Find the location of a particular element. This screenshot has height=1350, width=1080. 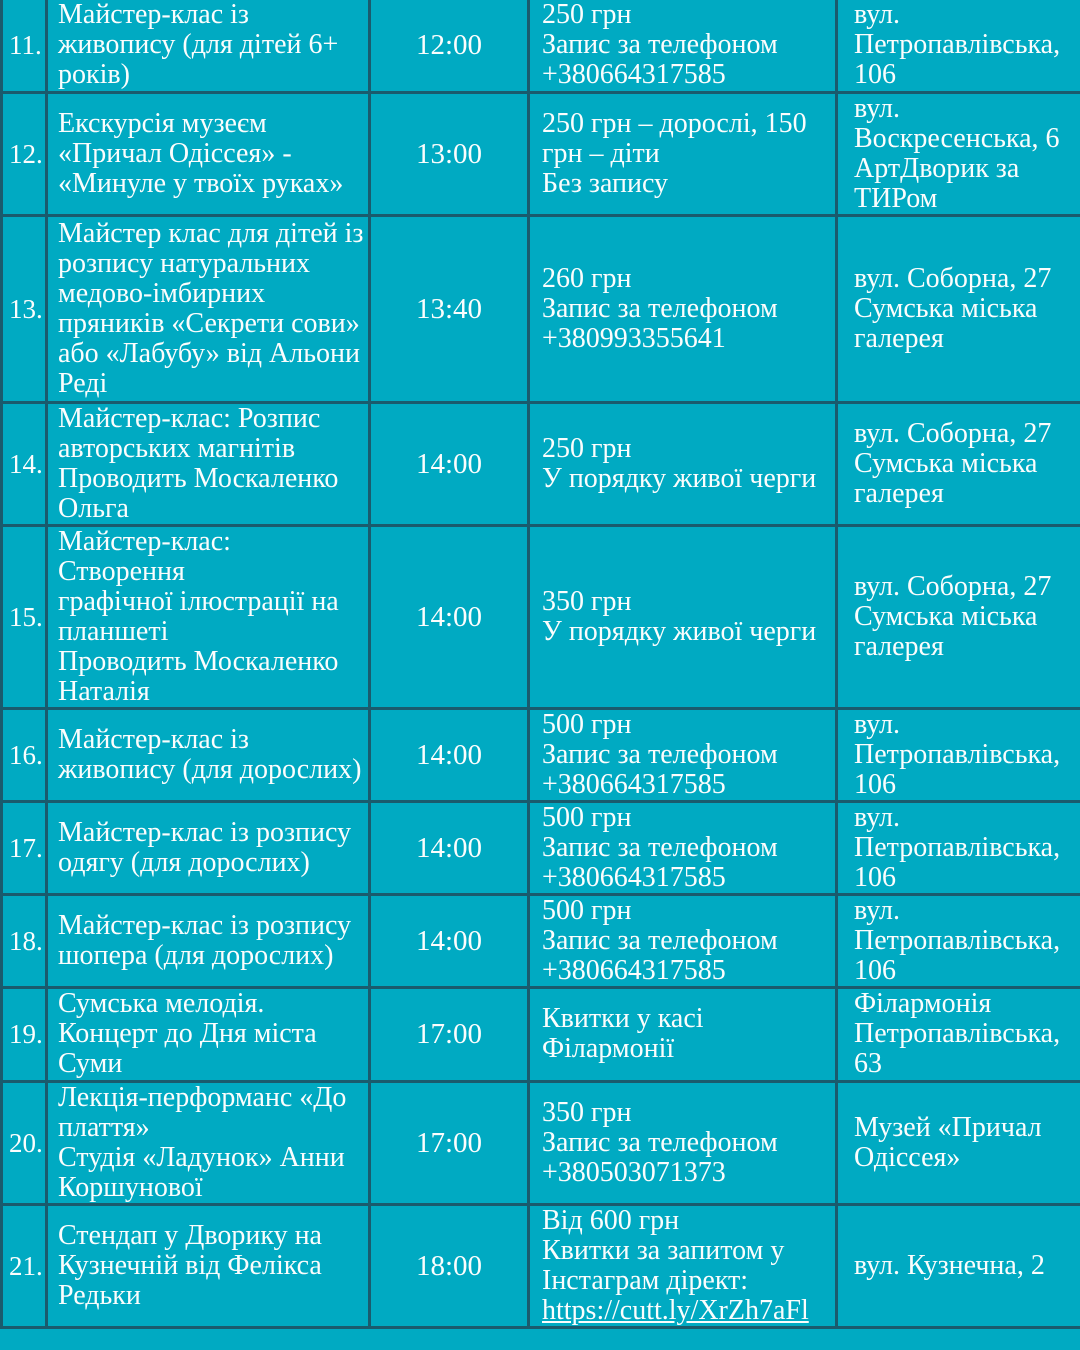

row-number-cell: 19. is located at coordinates (24, 1034).